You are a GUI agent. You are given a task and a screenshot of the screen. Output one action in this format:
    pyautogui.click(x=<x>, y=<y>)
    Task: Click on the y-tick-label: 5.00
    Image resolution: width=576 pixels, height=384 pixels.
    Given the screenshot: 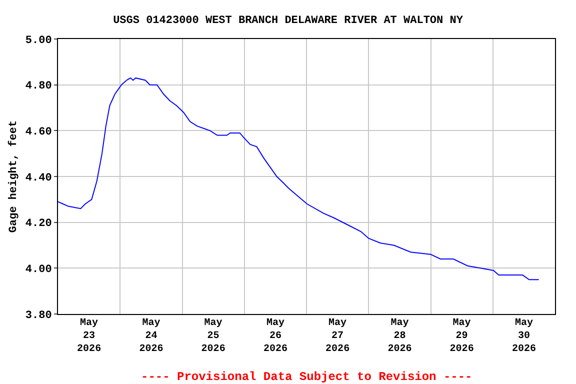 What is the action you would take?
    pyautogui.click(x=38, y=40)
    